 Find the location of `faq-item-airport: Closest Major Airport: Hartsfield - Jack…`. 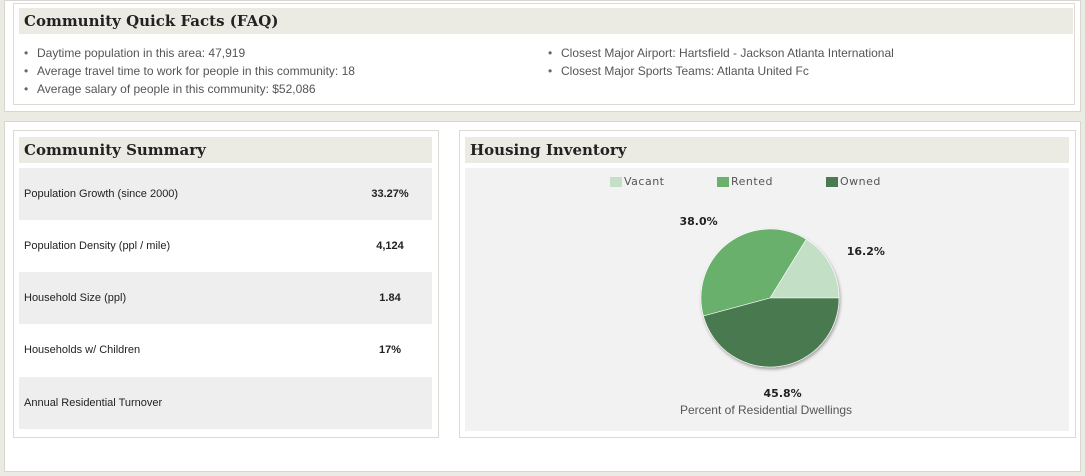

faq-item-airport: Closest Major Airport: Hartsfield - Jack… is located at coordinates (804, 53).